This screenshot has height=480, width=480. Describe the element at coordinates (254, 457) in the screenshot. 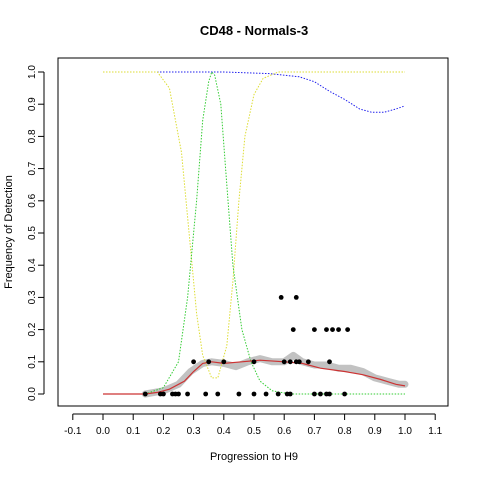

I see `x-axis-label: Progression to H9` at that location.